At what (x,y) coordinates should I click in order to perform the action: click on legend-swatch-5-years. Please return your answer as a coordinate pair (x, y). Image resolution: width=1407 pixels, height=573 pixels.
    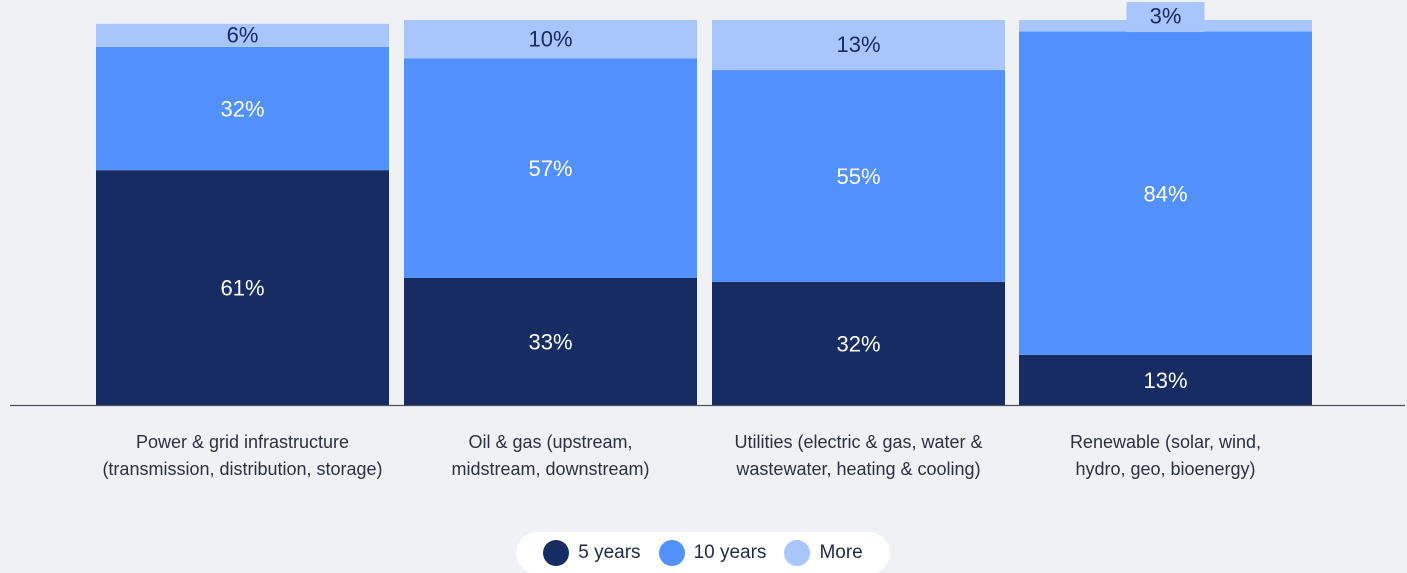
    Looking at the image, I should click on (556, 553).